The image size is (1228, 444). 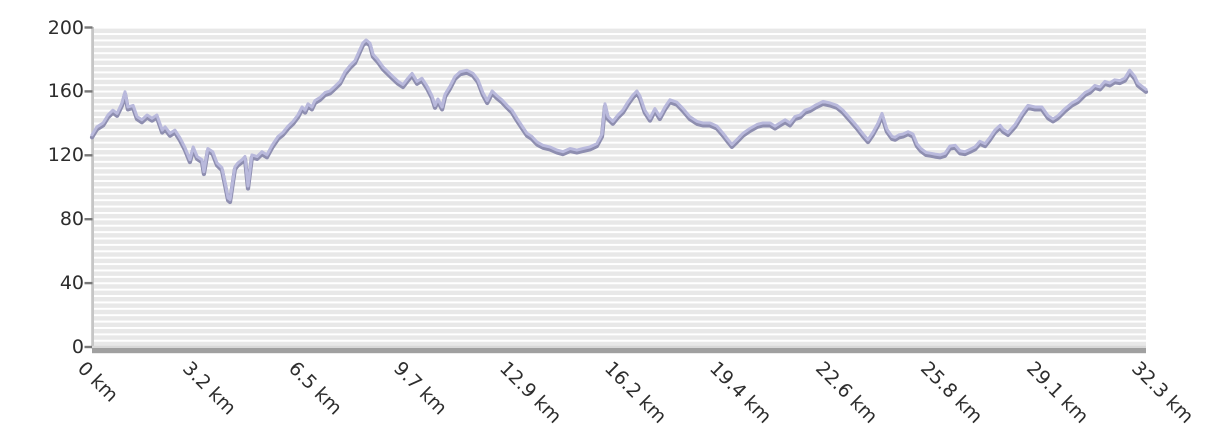 What do you see at coordinates (619, 346) in the screenshot?
I see `x-axis-baseline-highlight` at bounding box center [619, 346].